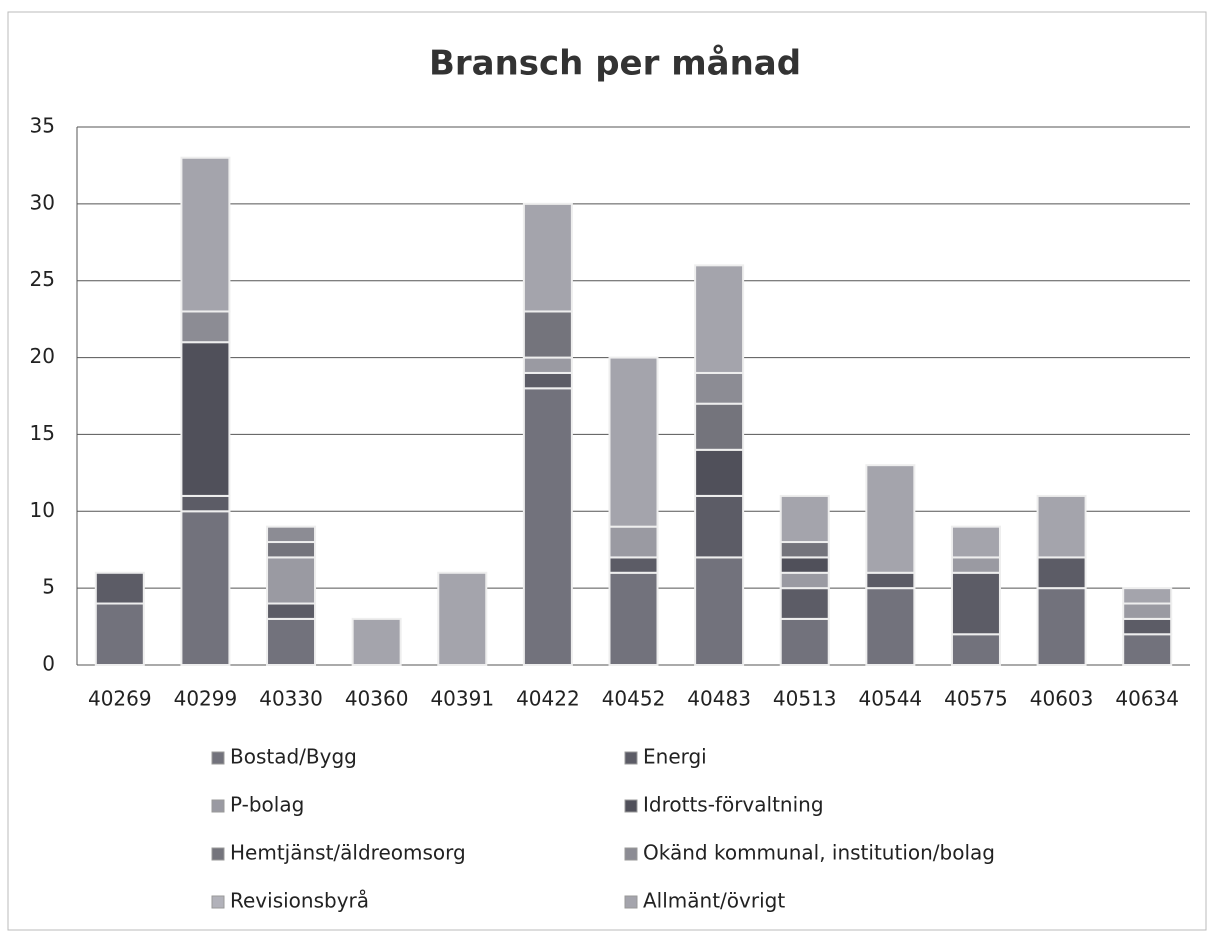  I want to click on x-tick-label: 40360, so click(377, 699).